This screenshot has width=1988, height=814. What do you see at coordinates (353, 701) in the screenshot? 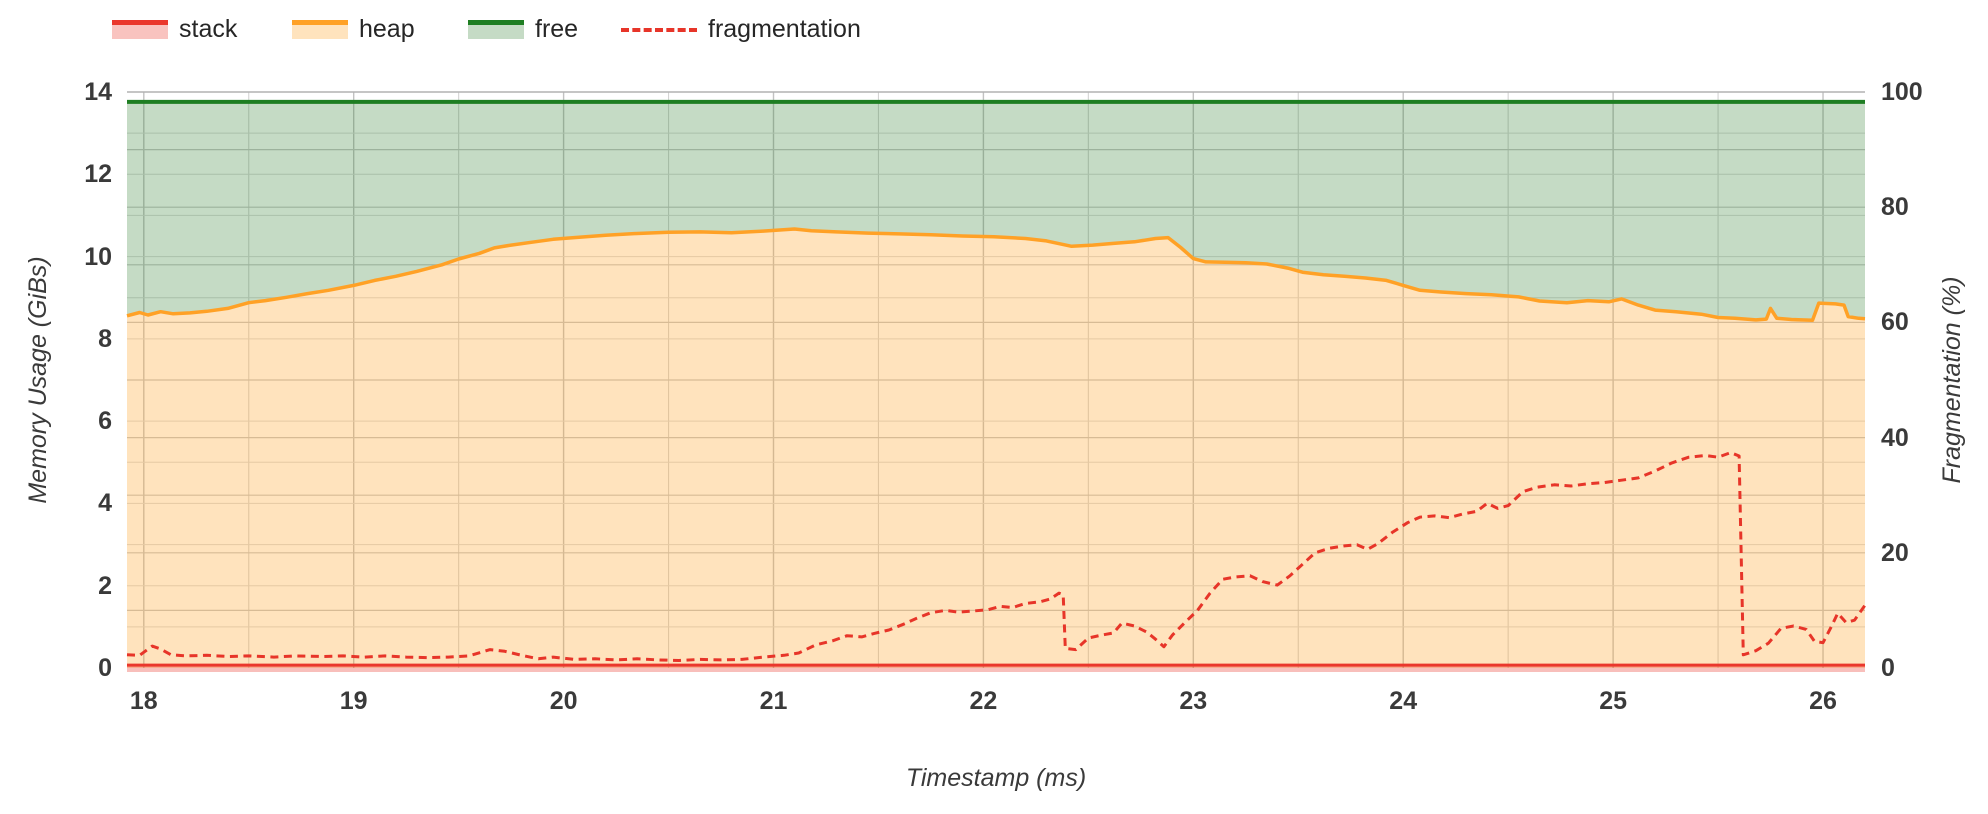
I see `x-tick: 19` at bounding box center [353, 701].